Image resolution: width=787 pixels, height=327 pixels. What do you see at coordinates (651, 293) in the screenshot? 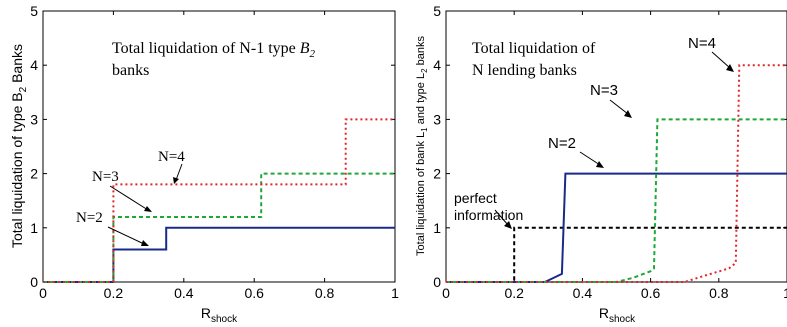
I see `right-x-tick-label: 0.6` at bounding box center [651, 293].